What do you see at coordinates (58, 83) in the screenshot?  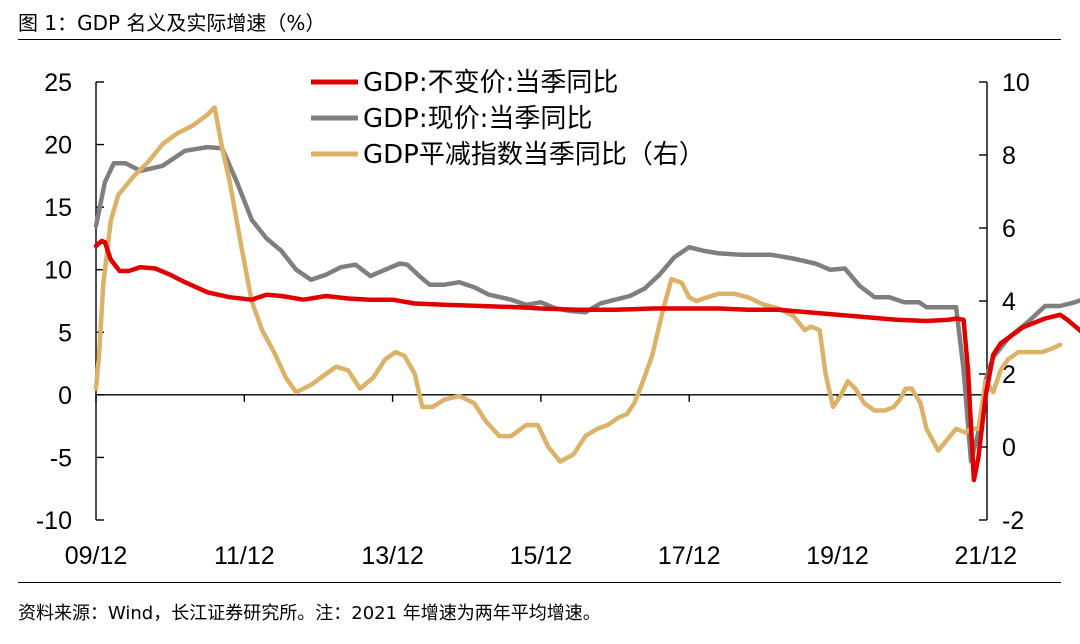 I see `left-tick-label: 25` at bounding box center [58, 83].